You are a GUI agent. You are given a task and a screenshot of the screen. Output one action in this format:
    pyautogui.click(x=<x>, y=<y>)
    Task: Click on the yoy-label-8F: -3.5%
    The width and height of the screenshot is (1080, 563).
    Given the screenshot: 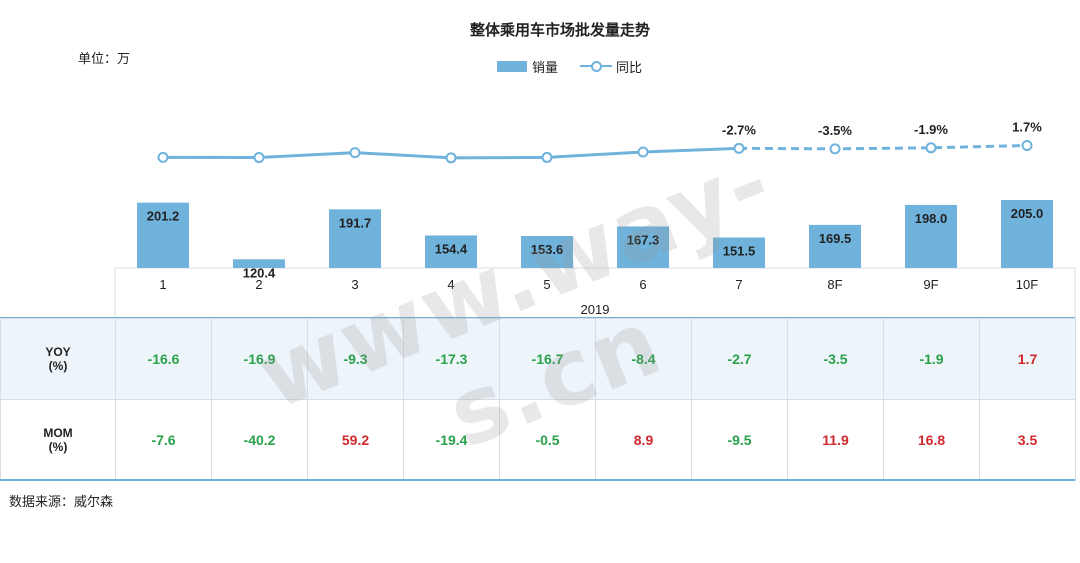 What is the action you would take?
    pyautogui.click(x=835, y=130)
    